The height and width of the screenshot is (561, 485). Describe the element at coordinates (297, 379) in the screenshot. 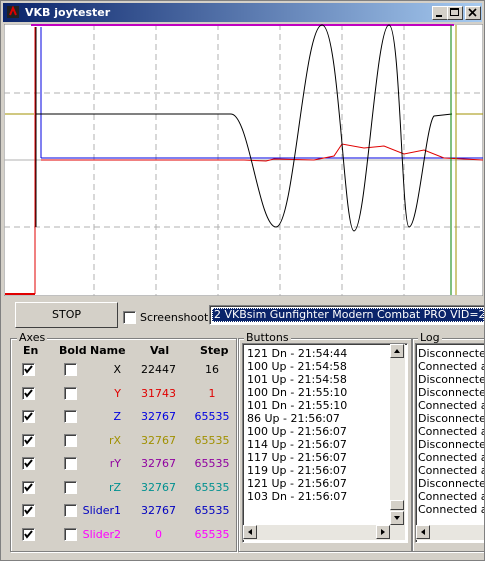

I see `button-event: 101 Up - 21:54:58` at that location.